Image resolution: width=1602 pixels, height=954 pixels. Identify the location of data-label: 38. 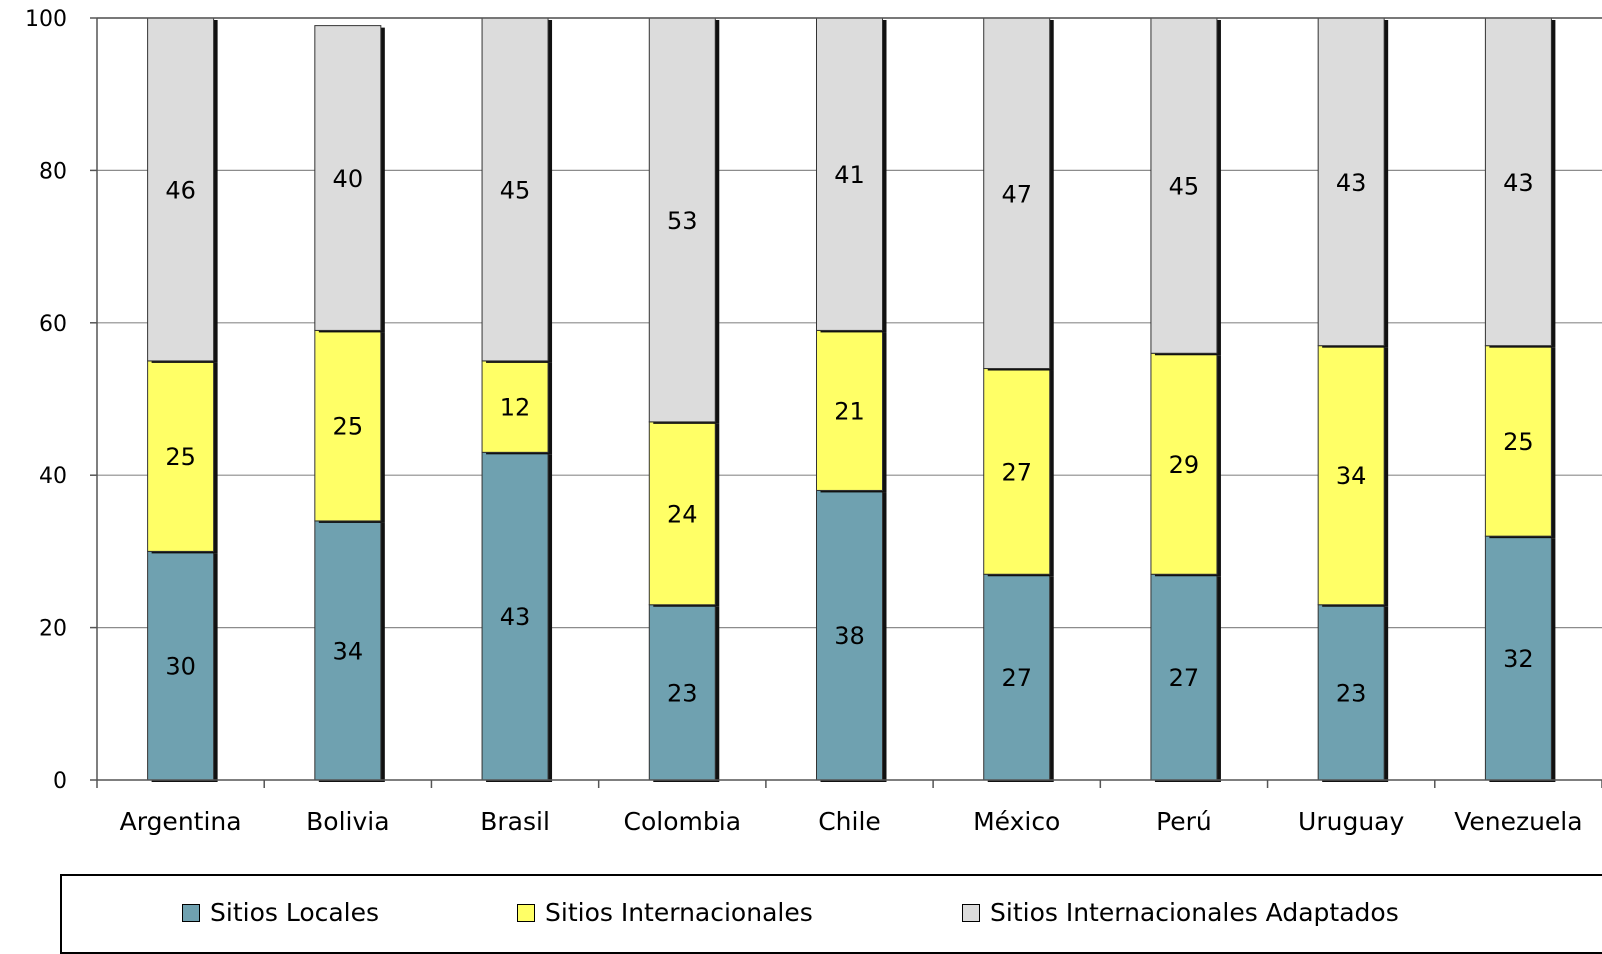
(849, 636).